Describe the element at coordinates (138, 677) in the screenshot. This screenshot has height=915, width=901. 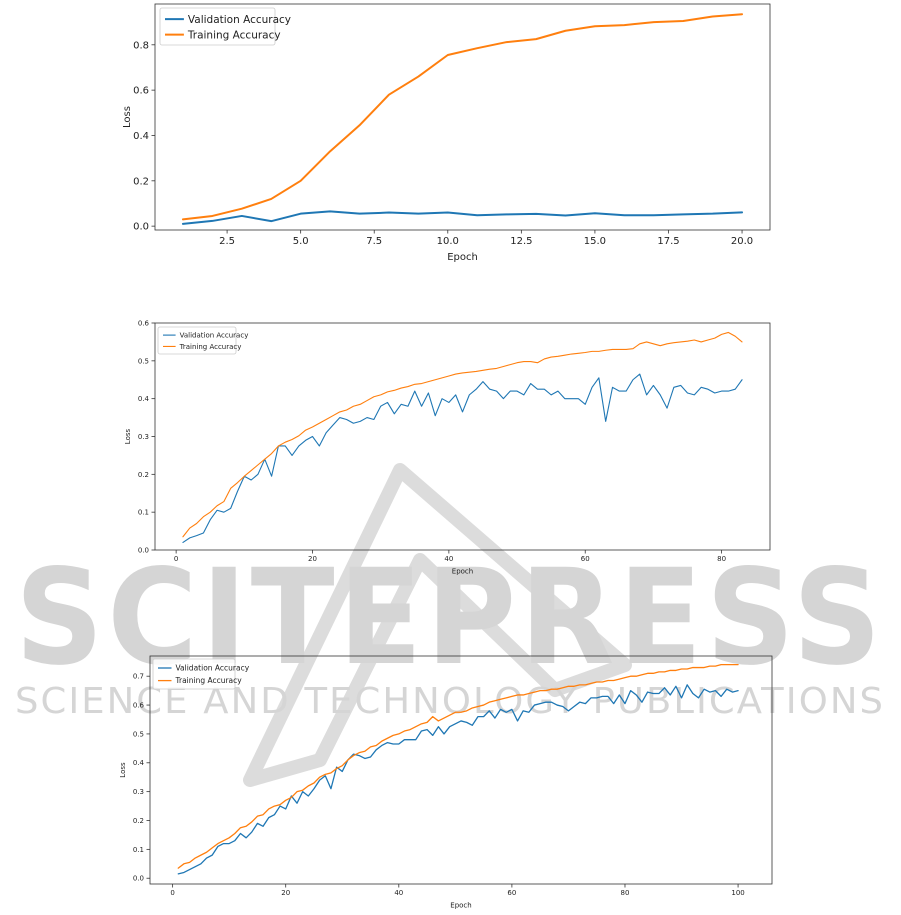
I see `y-tick-label: 0.7` at that location.